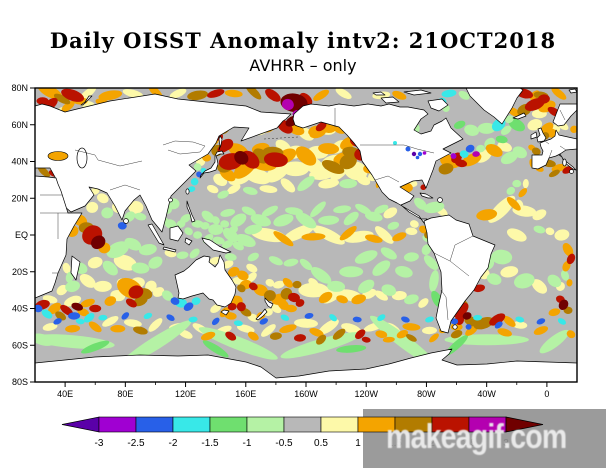 The width and height of the screenshot is (606, 468). Describe the element at coordinates (572, 91) in the screenshot. I see `landmass-svalbard` at that location.